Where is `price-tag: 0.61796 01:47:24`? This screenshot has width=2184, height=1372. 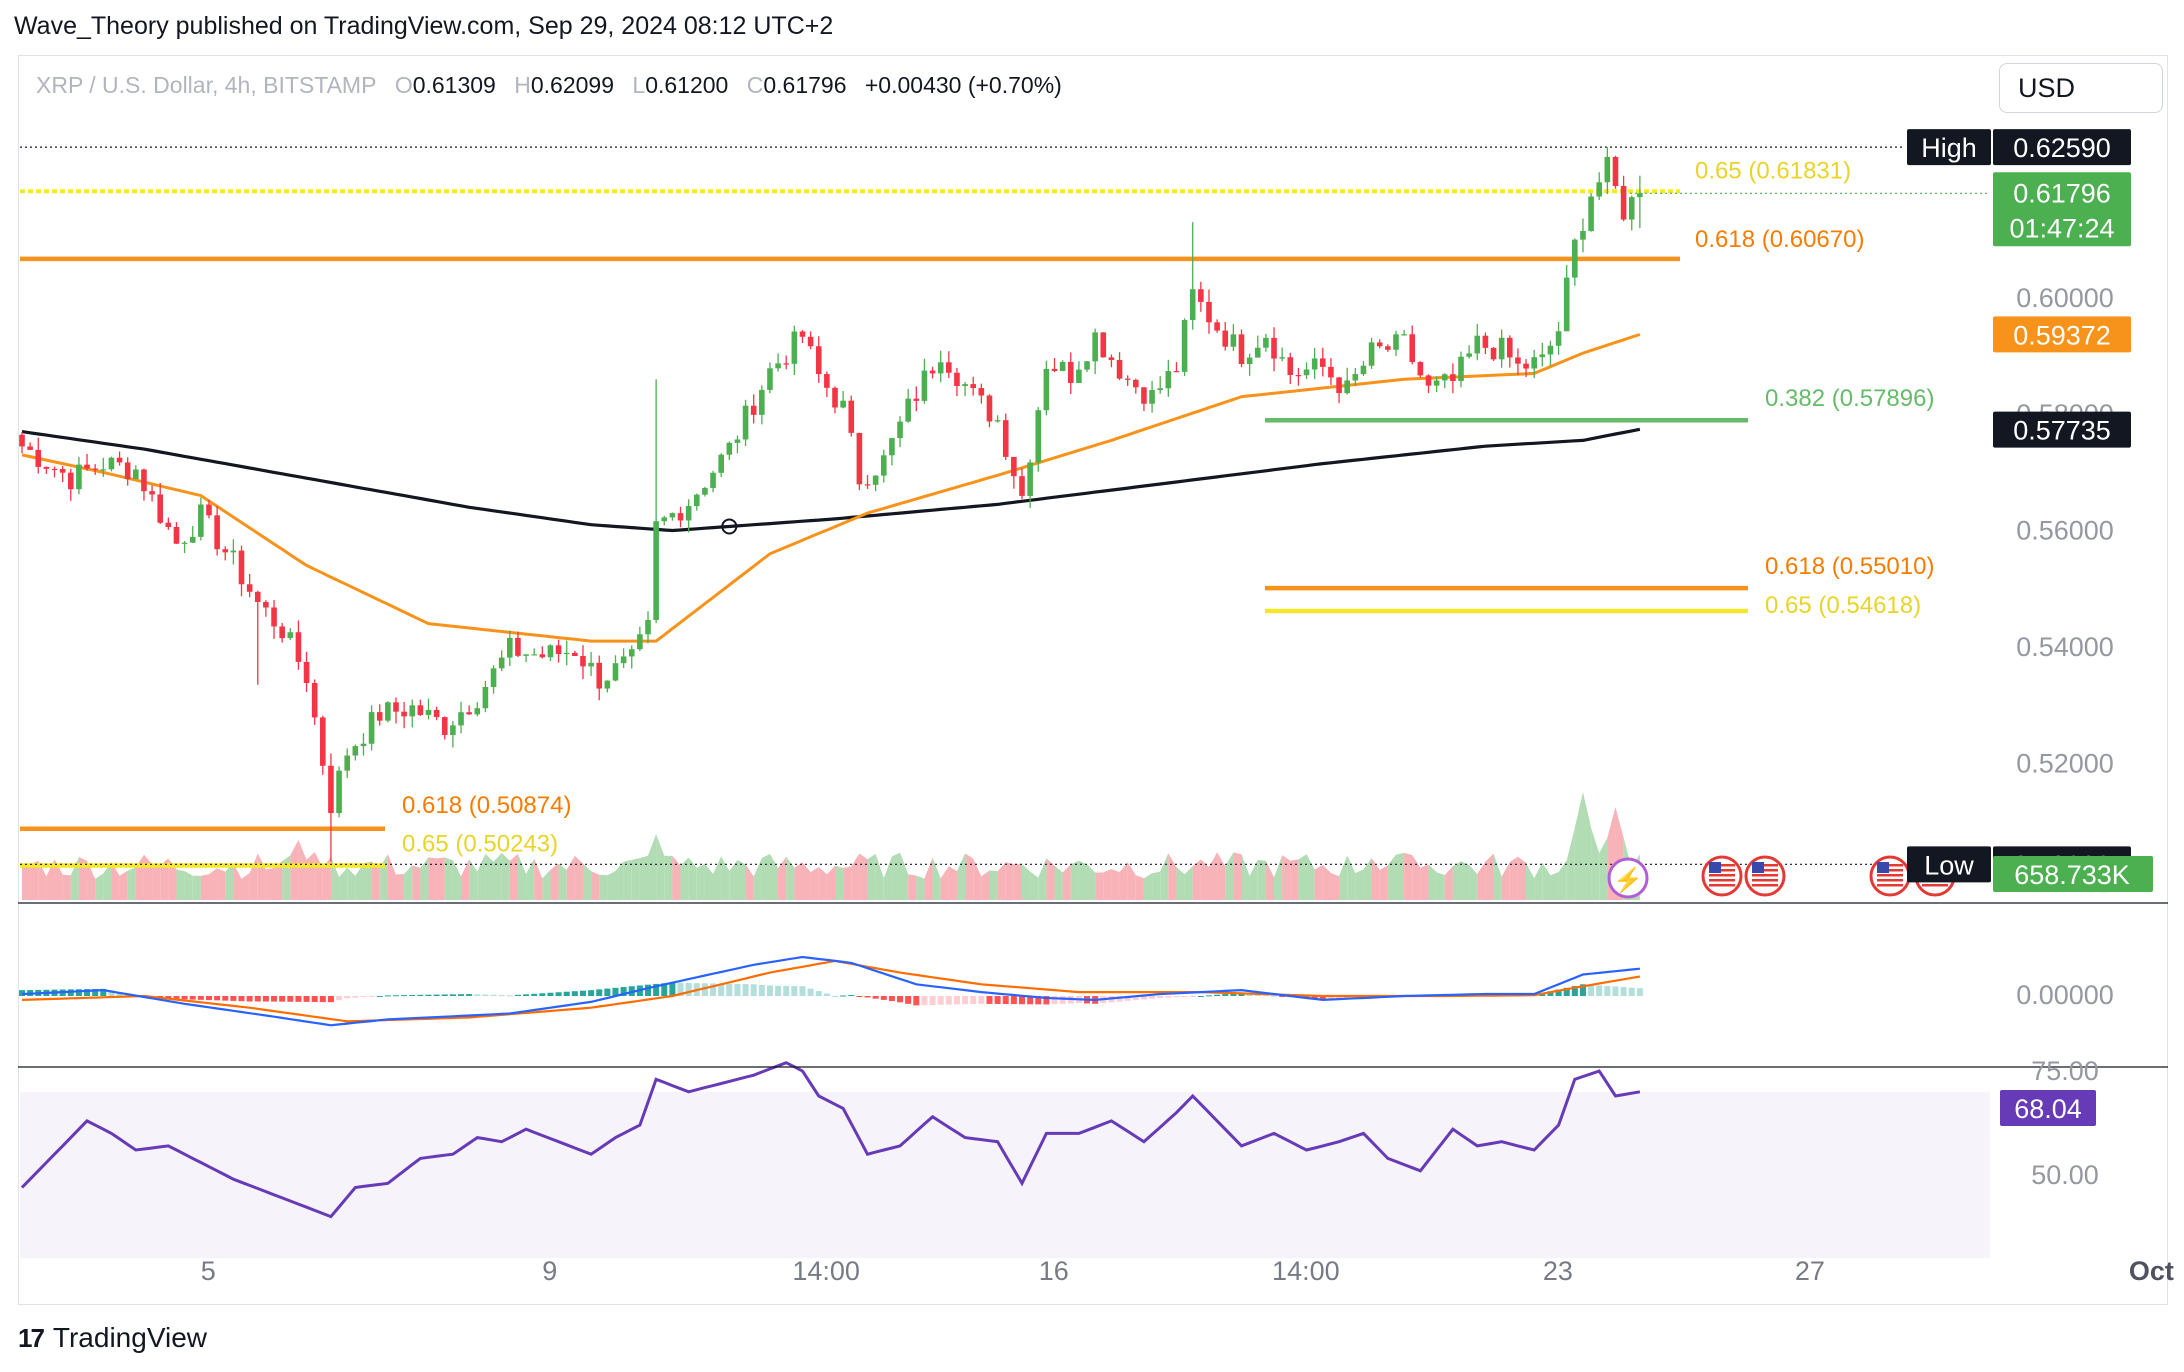 price-tag: 0.61796 01:47:24 is located at coordinates (2062, 209).